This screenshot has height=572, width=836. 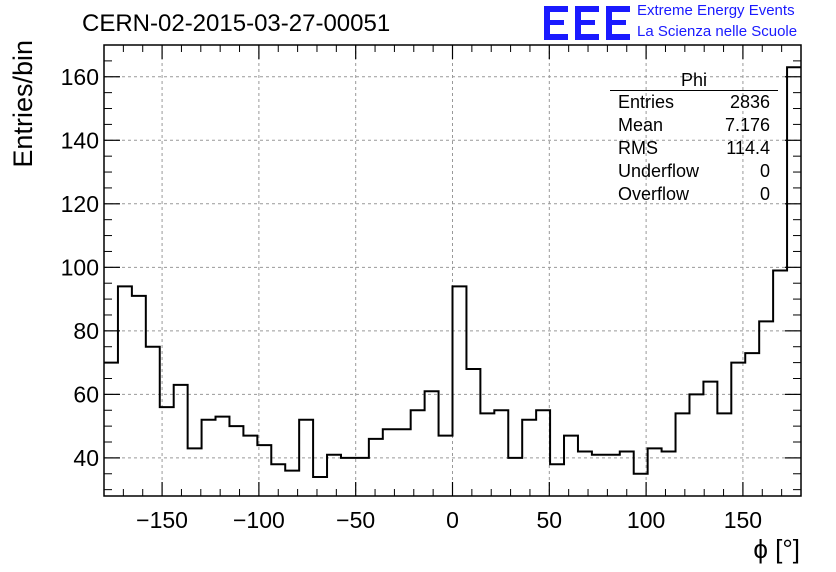 I want to click on logo-text-line2: La Scienza nelle Scuole, so click(x=717, y=31).